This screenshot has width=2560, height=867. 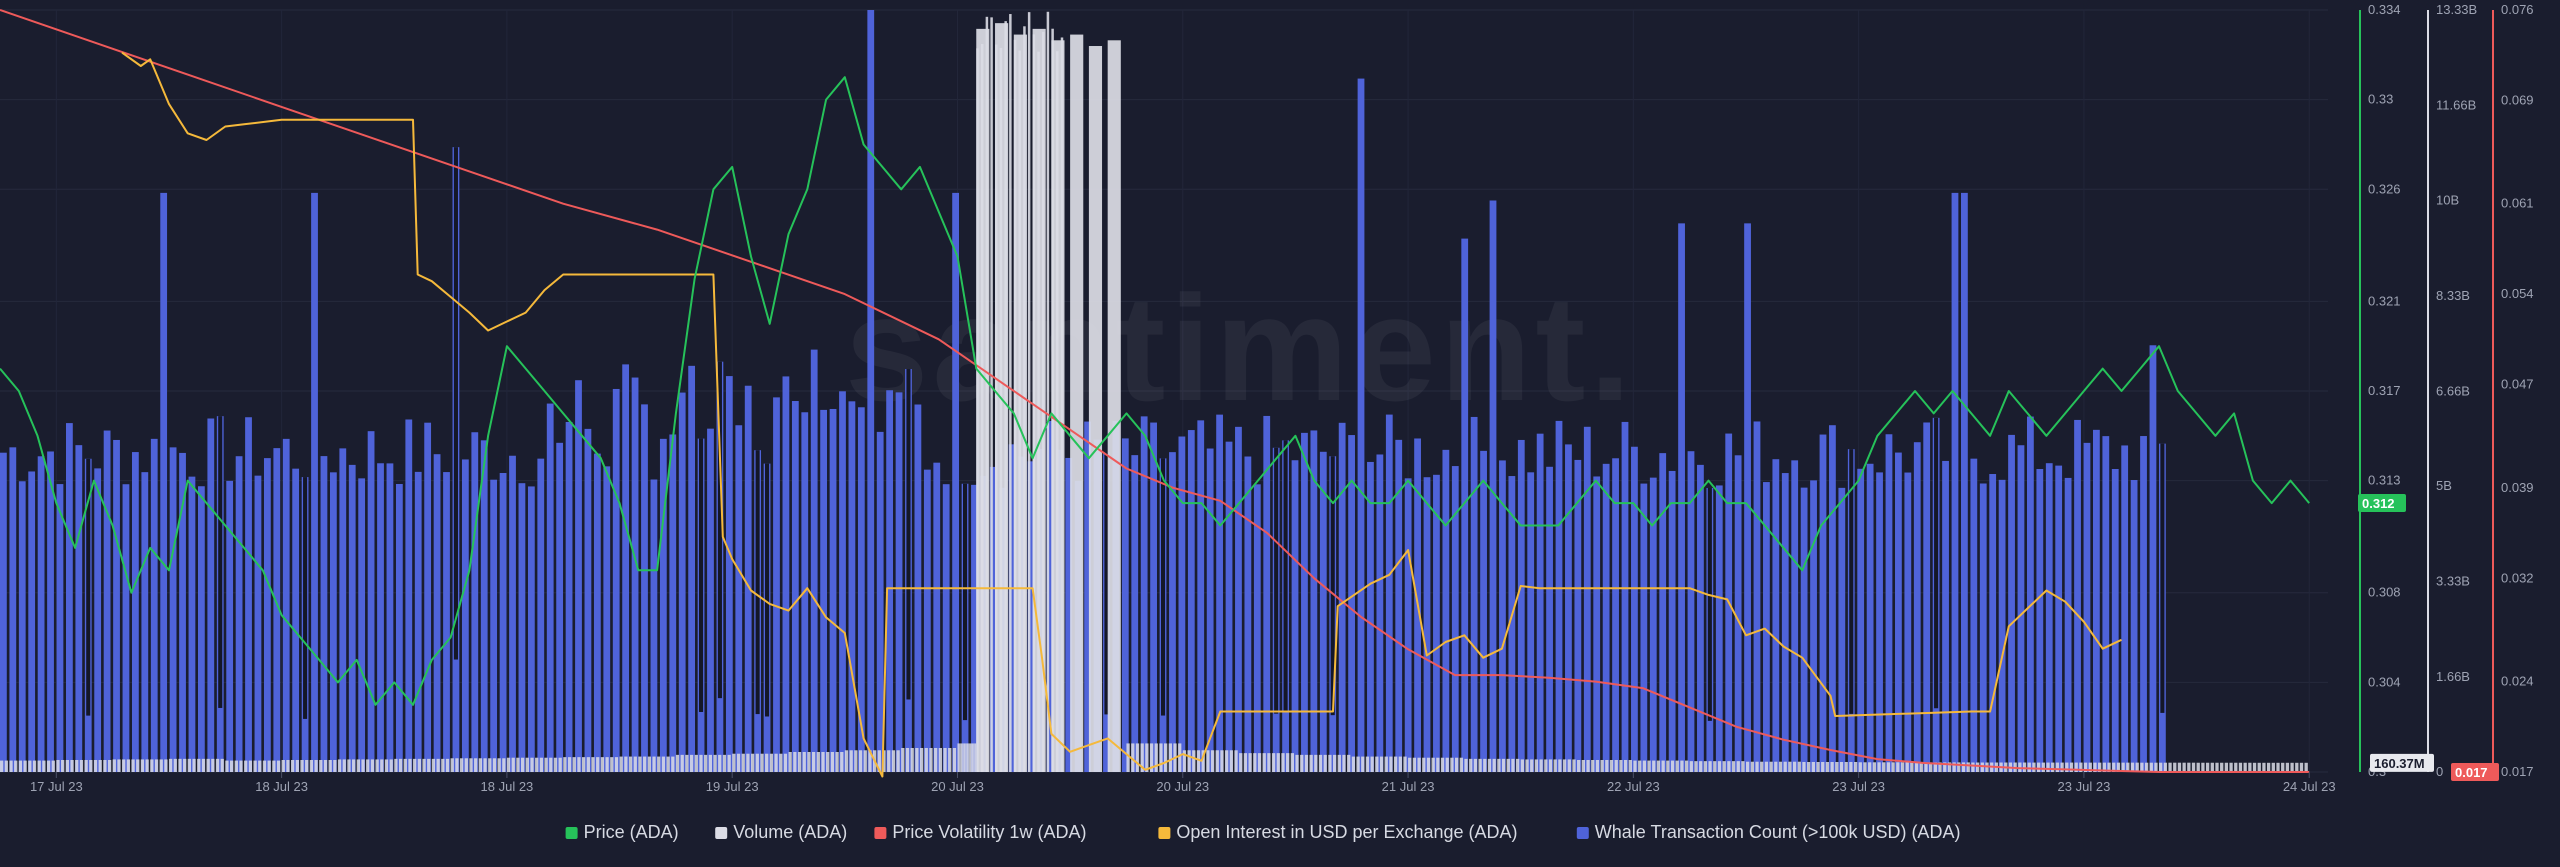 What do you see at coordinates (2517, 681) in the screenshot?
I see `volatility-tick-label: 0.024` at bounding box center [2517, 681].